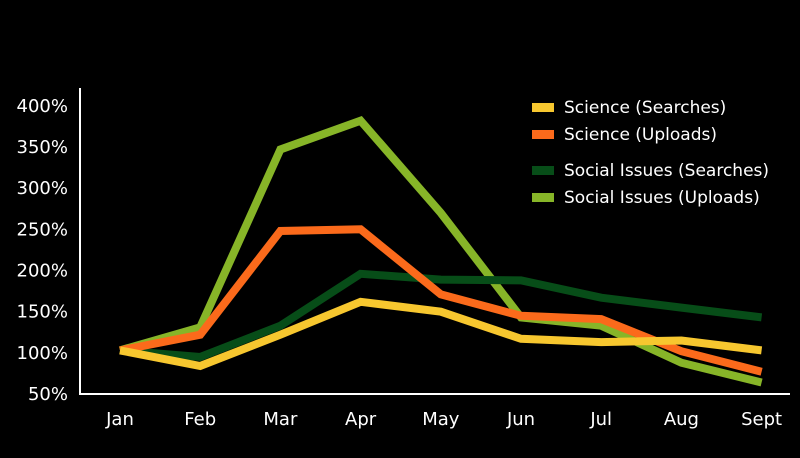  Describe the element at coordinates (200, 419) in the screenshot. I see `x-tick-label: Feb` at that location.